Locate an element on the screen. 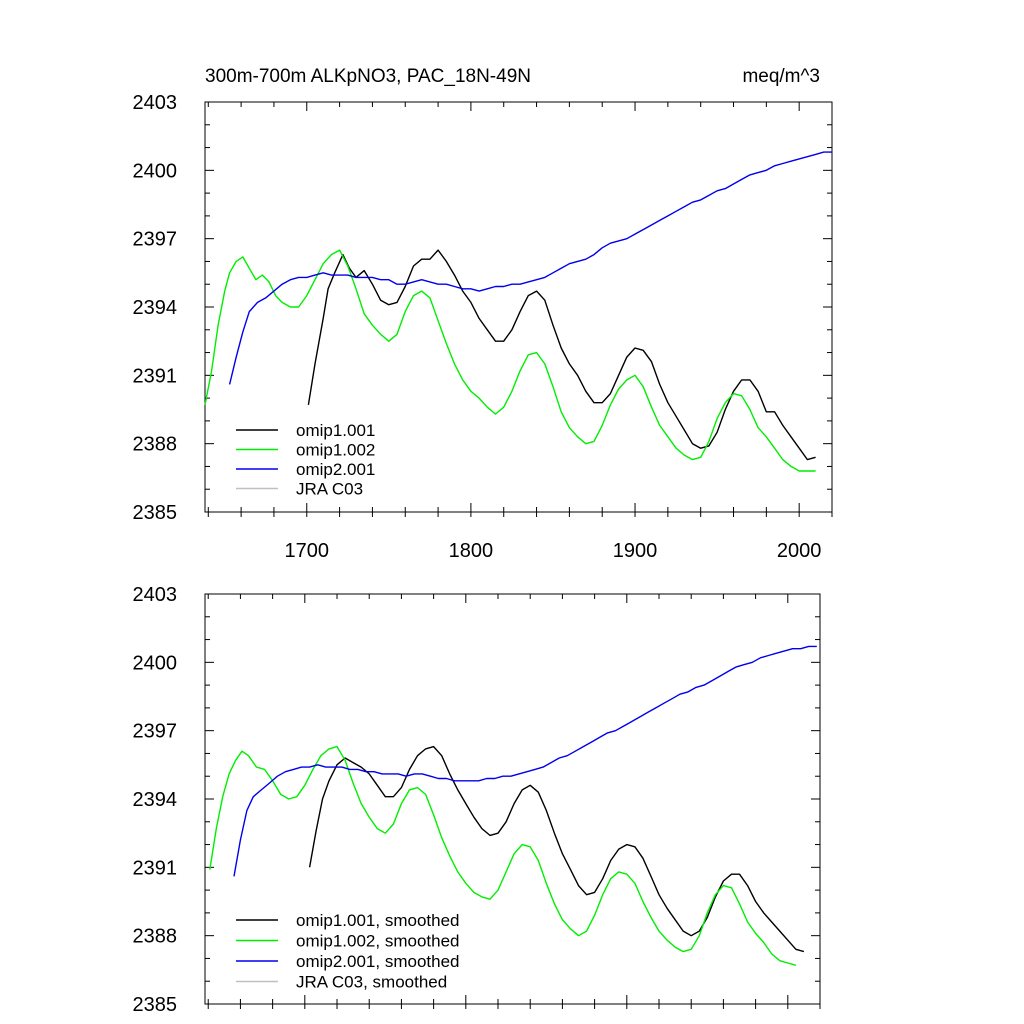  legend-label: omip2.001, smoothed is located at coordinates (378, 961).